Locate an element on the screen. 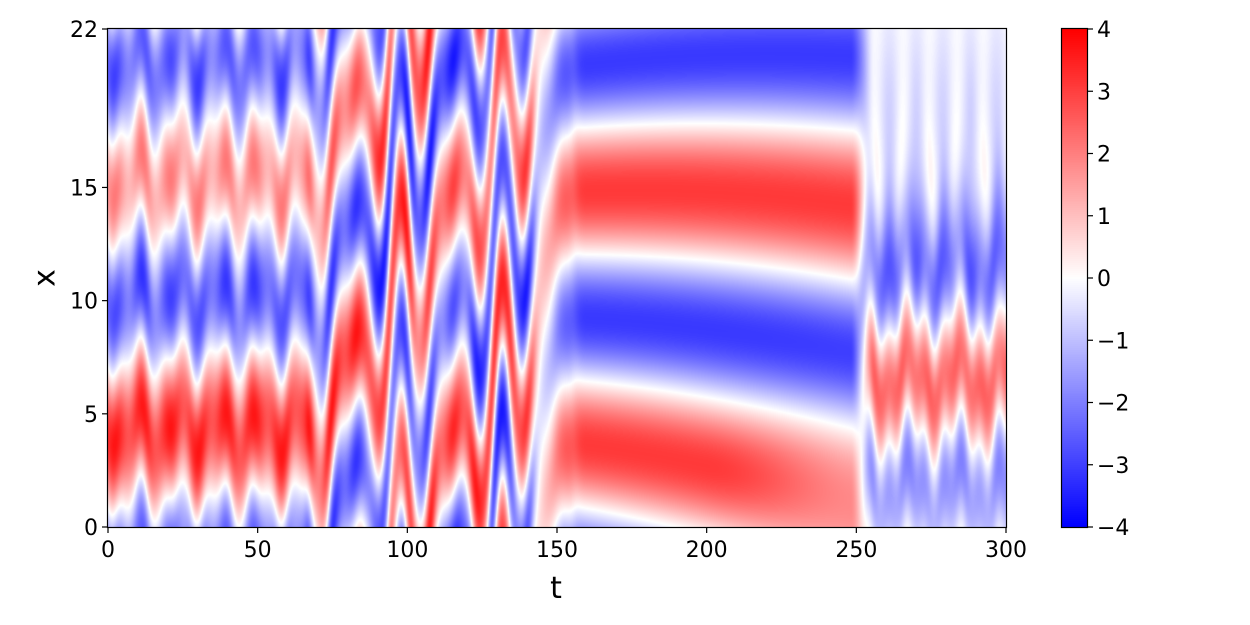 This screenshot has width=1250, height=625. colorbar-tick-label: 4 is located at coordinates (1104, 30).